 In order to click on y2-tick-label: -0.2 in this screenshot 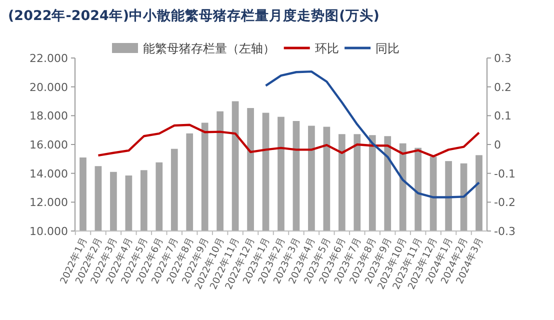, I will do `click(505, 203)`.